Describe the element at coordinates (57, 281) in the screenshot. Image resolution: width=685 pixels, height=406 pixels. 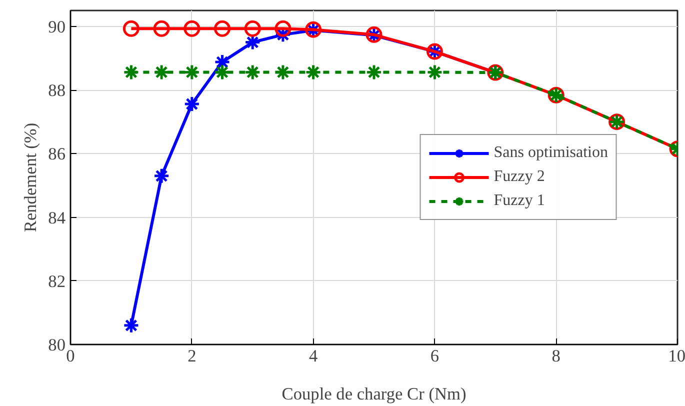
I see `y-tick-label: 82` at that location.